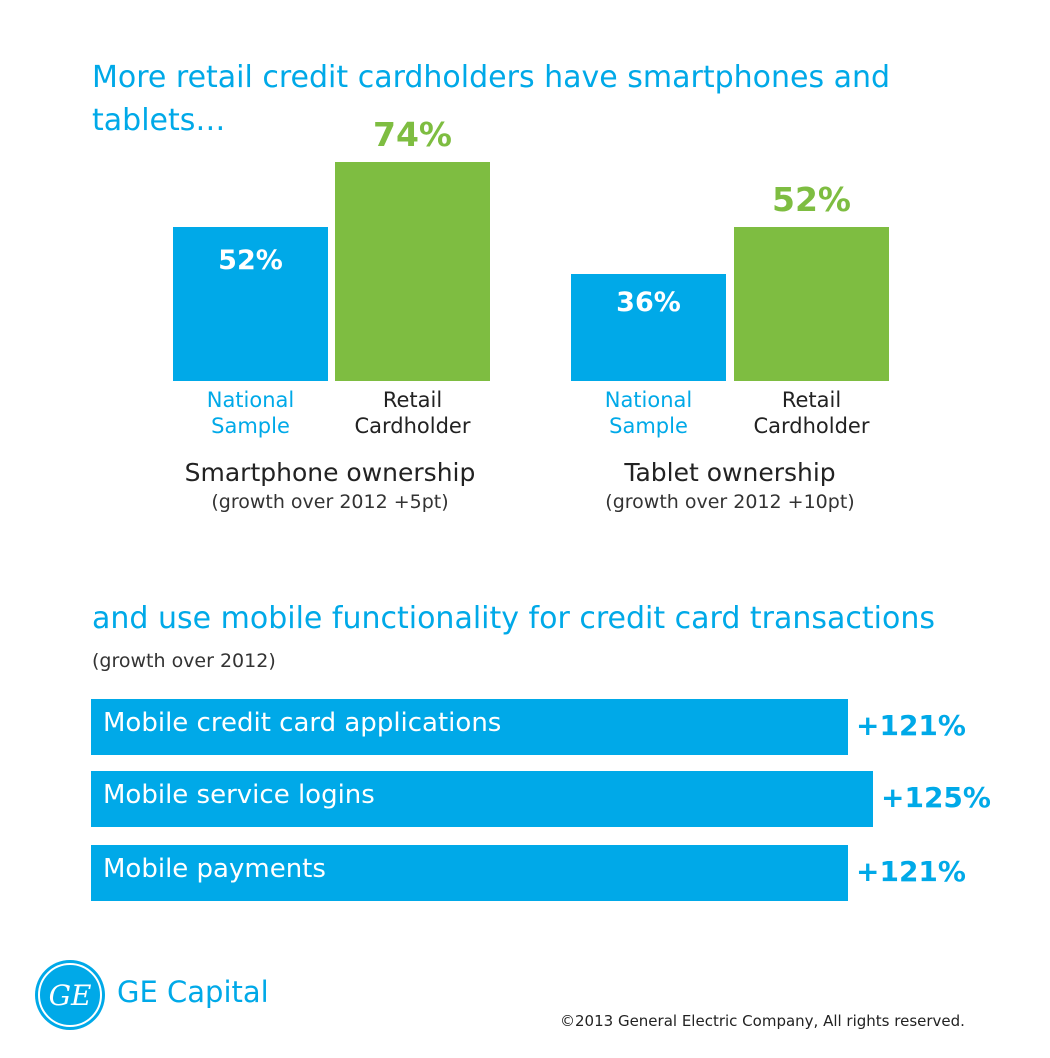 Image resolution: width=1050 pixels, height=1058 pixels. What do you see at coordinates (936, 797) in the screenshot?
I see `hbar-value-label: +125%` at bounding box center [936, 797].